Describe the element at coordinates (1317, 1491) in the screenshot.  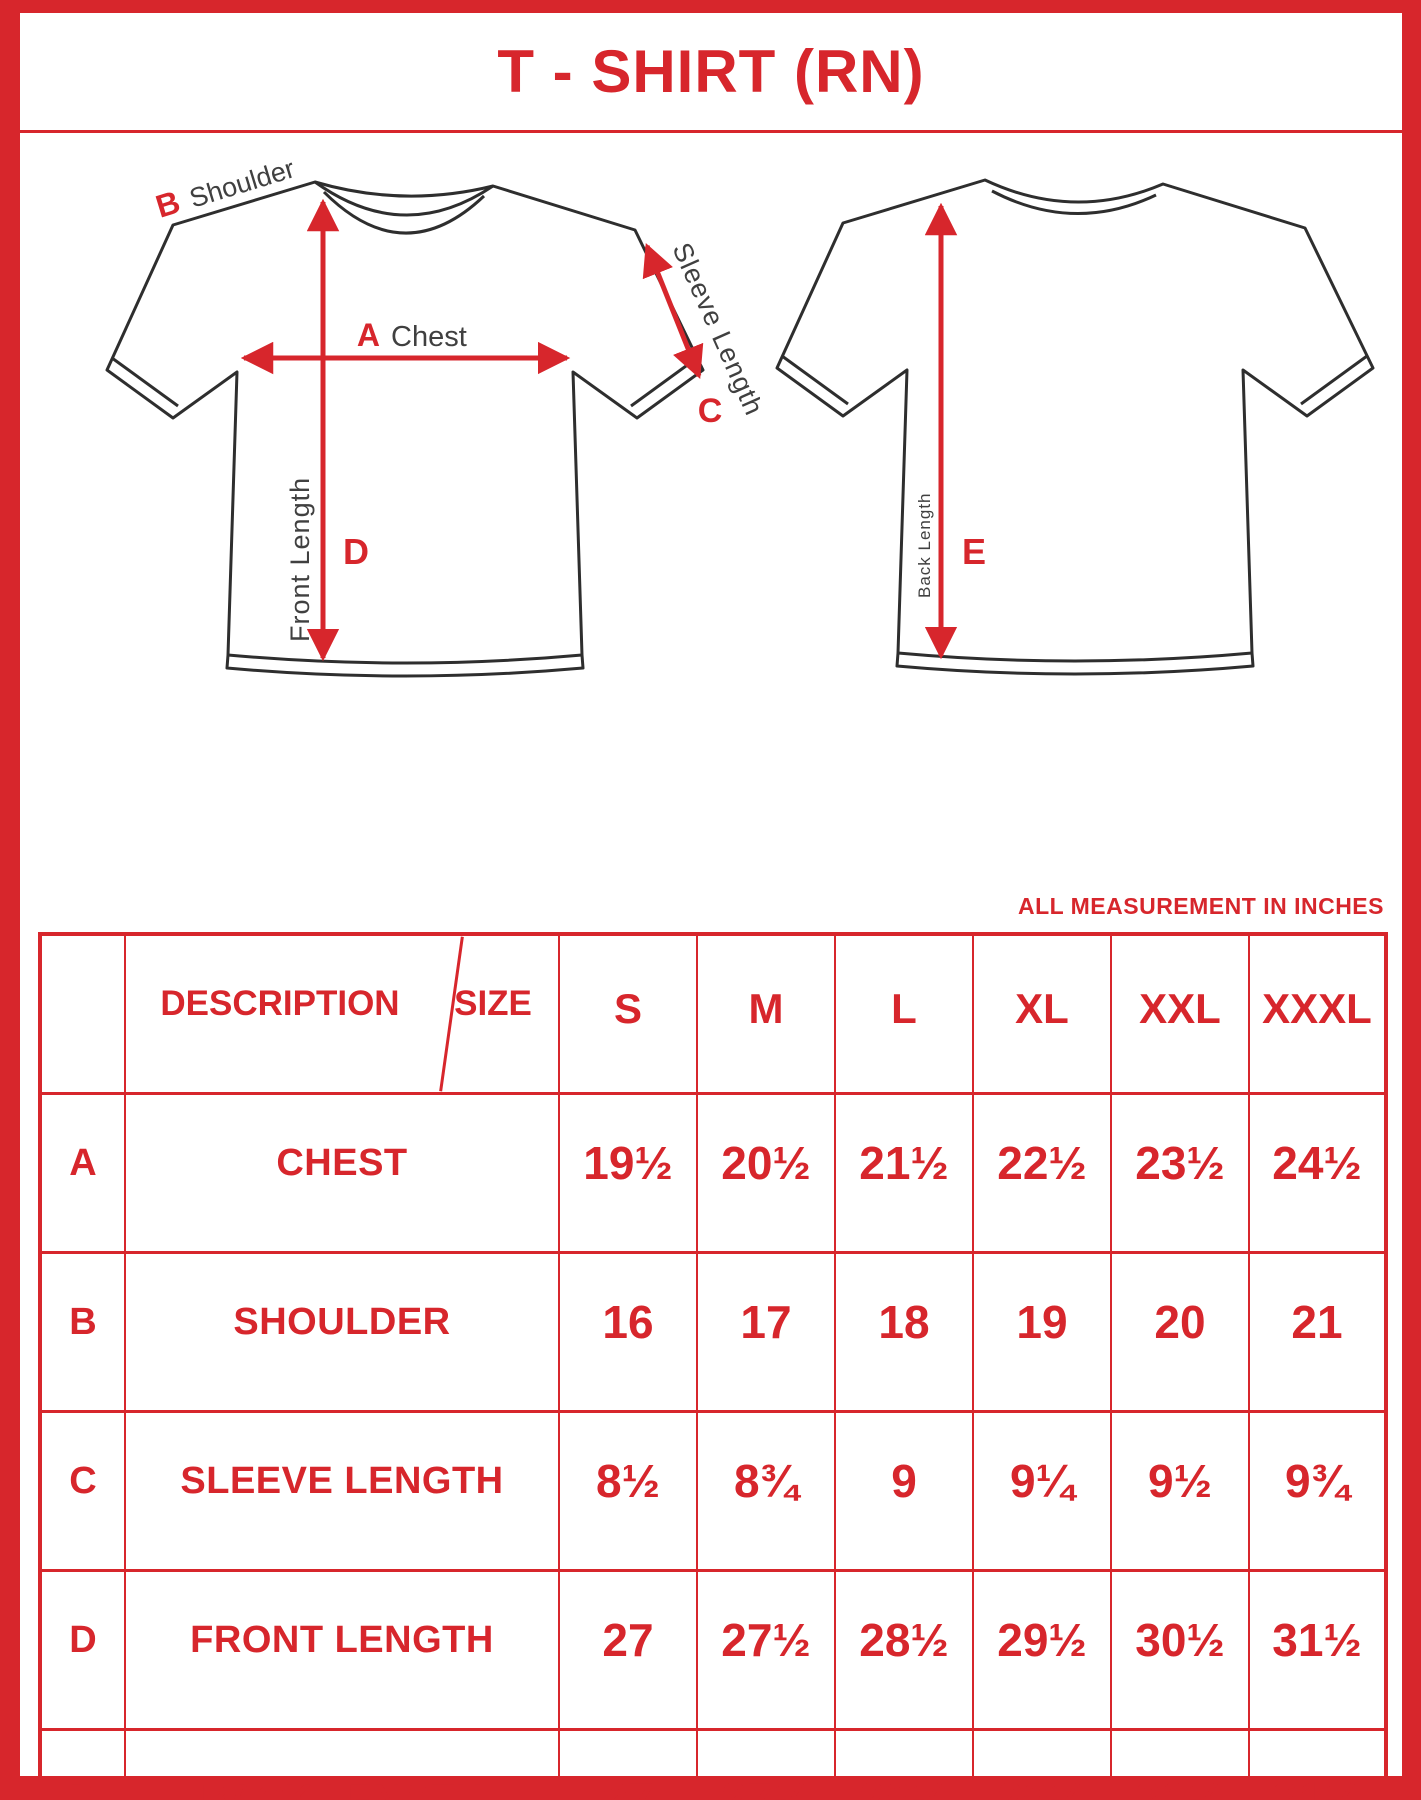
I see `value-cell: 9¾` at that location.